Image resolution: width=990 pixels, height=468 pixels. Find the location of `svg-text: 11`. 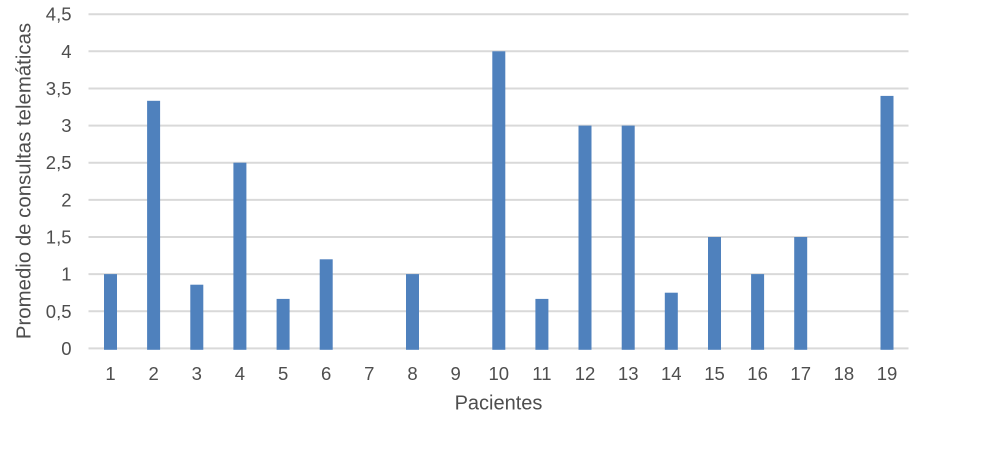

svg-text: 11 is located at coordinates (541, 373).